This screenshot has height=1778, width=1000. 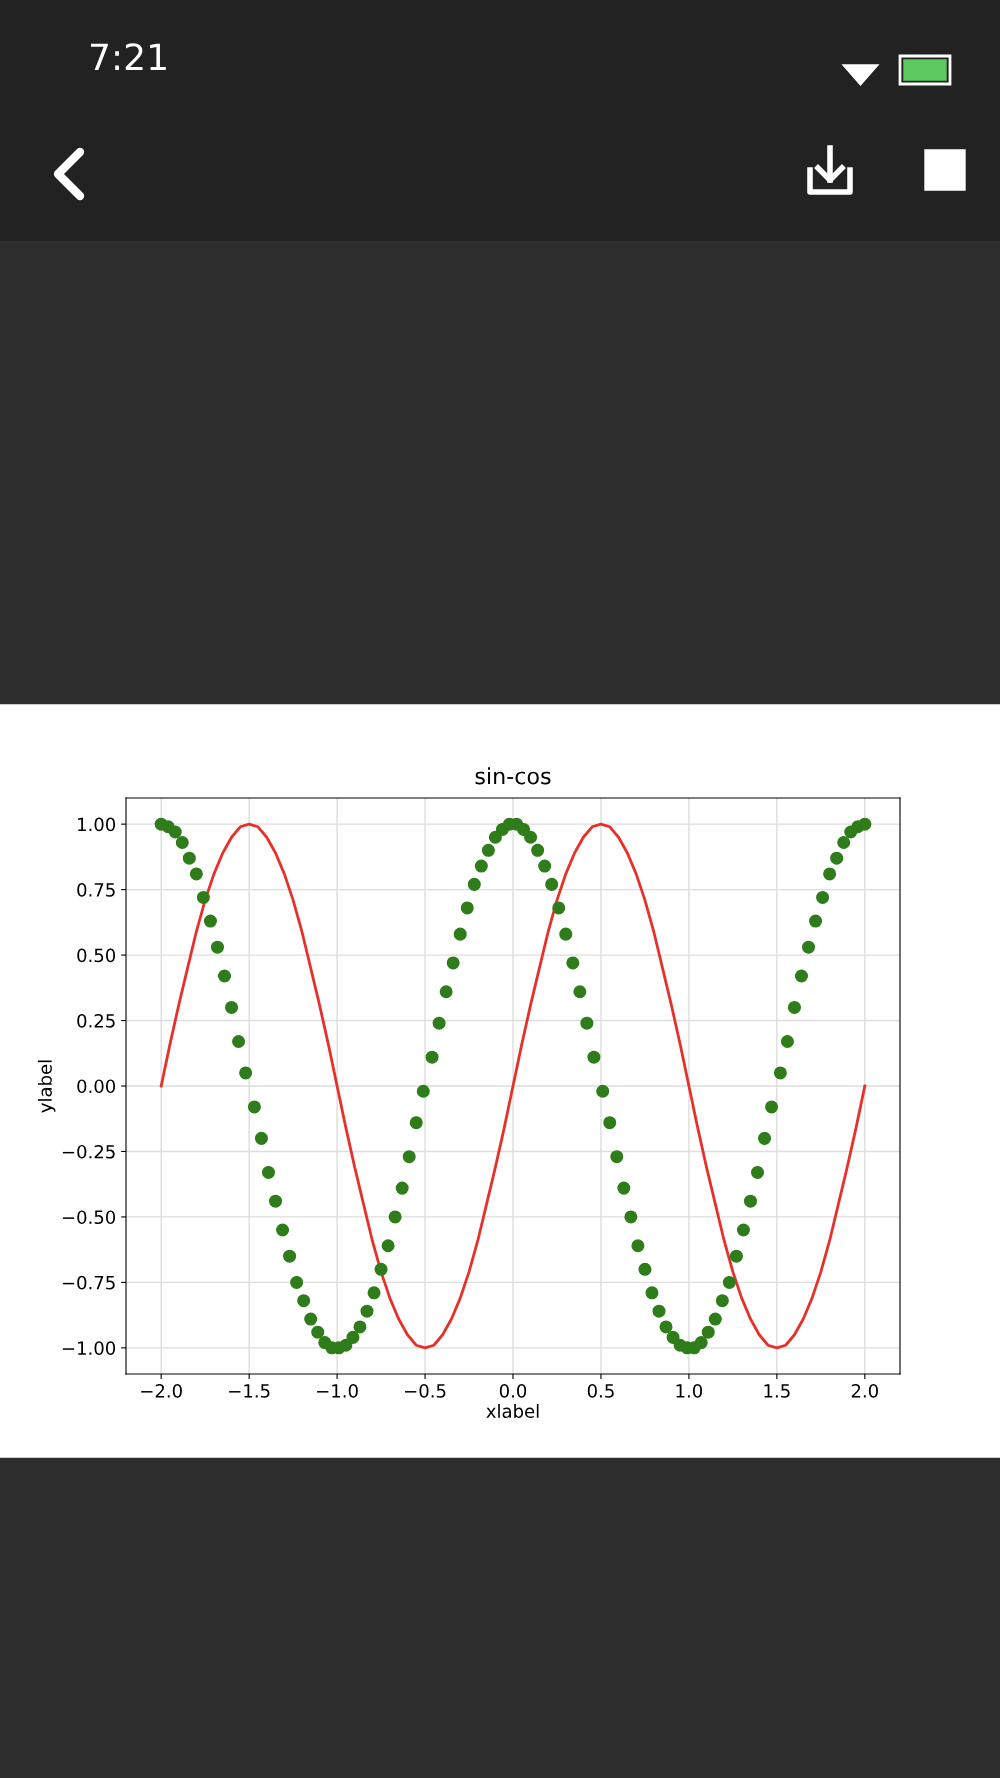 I want to click on x-tick-label: 0.5, so click(x=600, y=1391).